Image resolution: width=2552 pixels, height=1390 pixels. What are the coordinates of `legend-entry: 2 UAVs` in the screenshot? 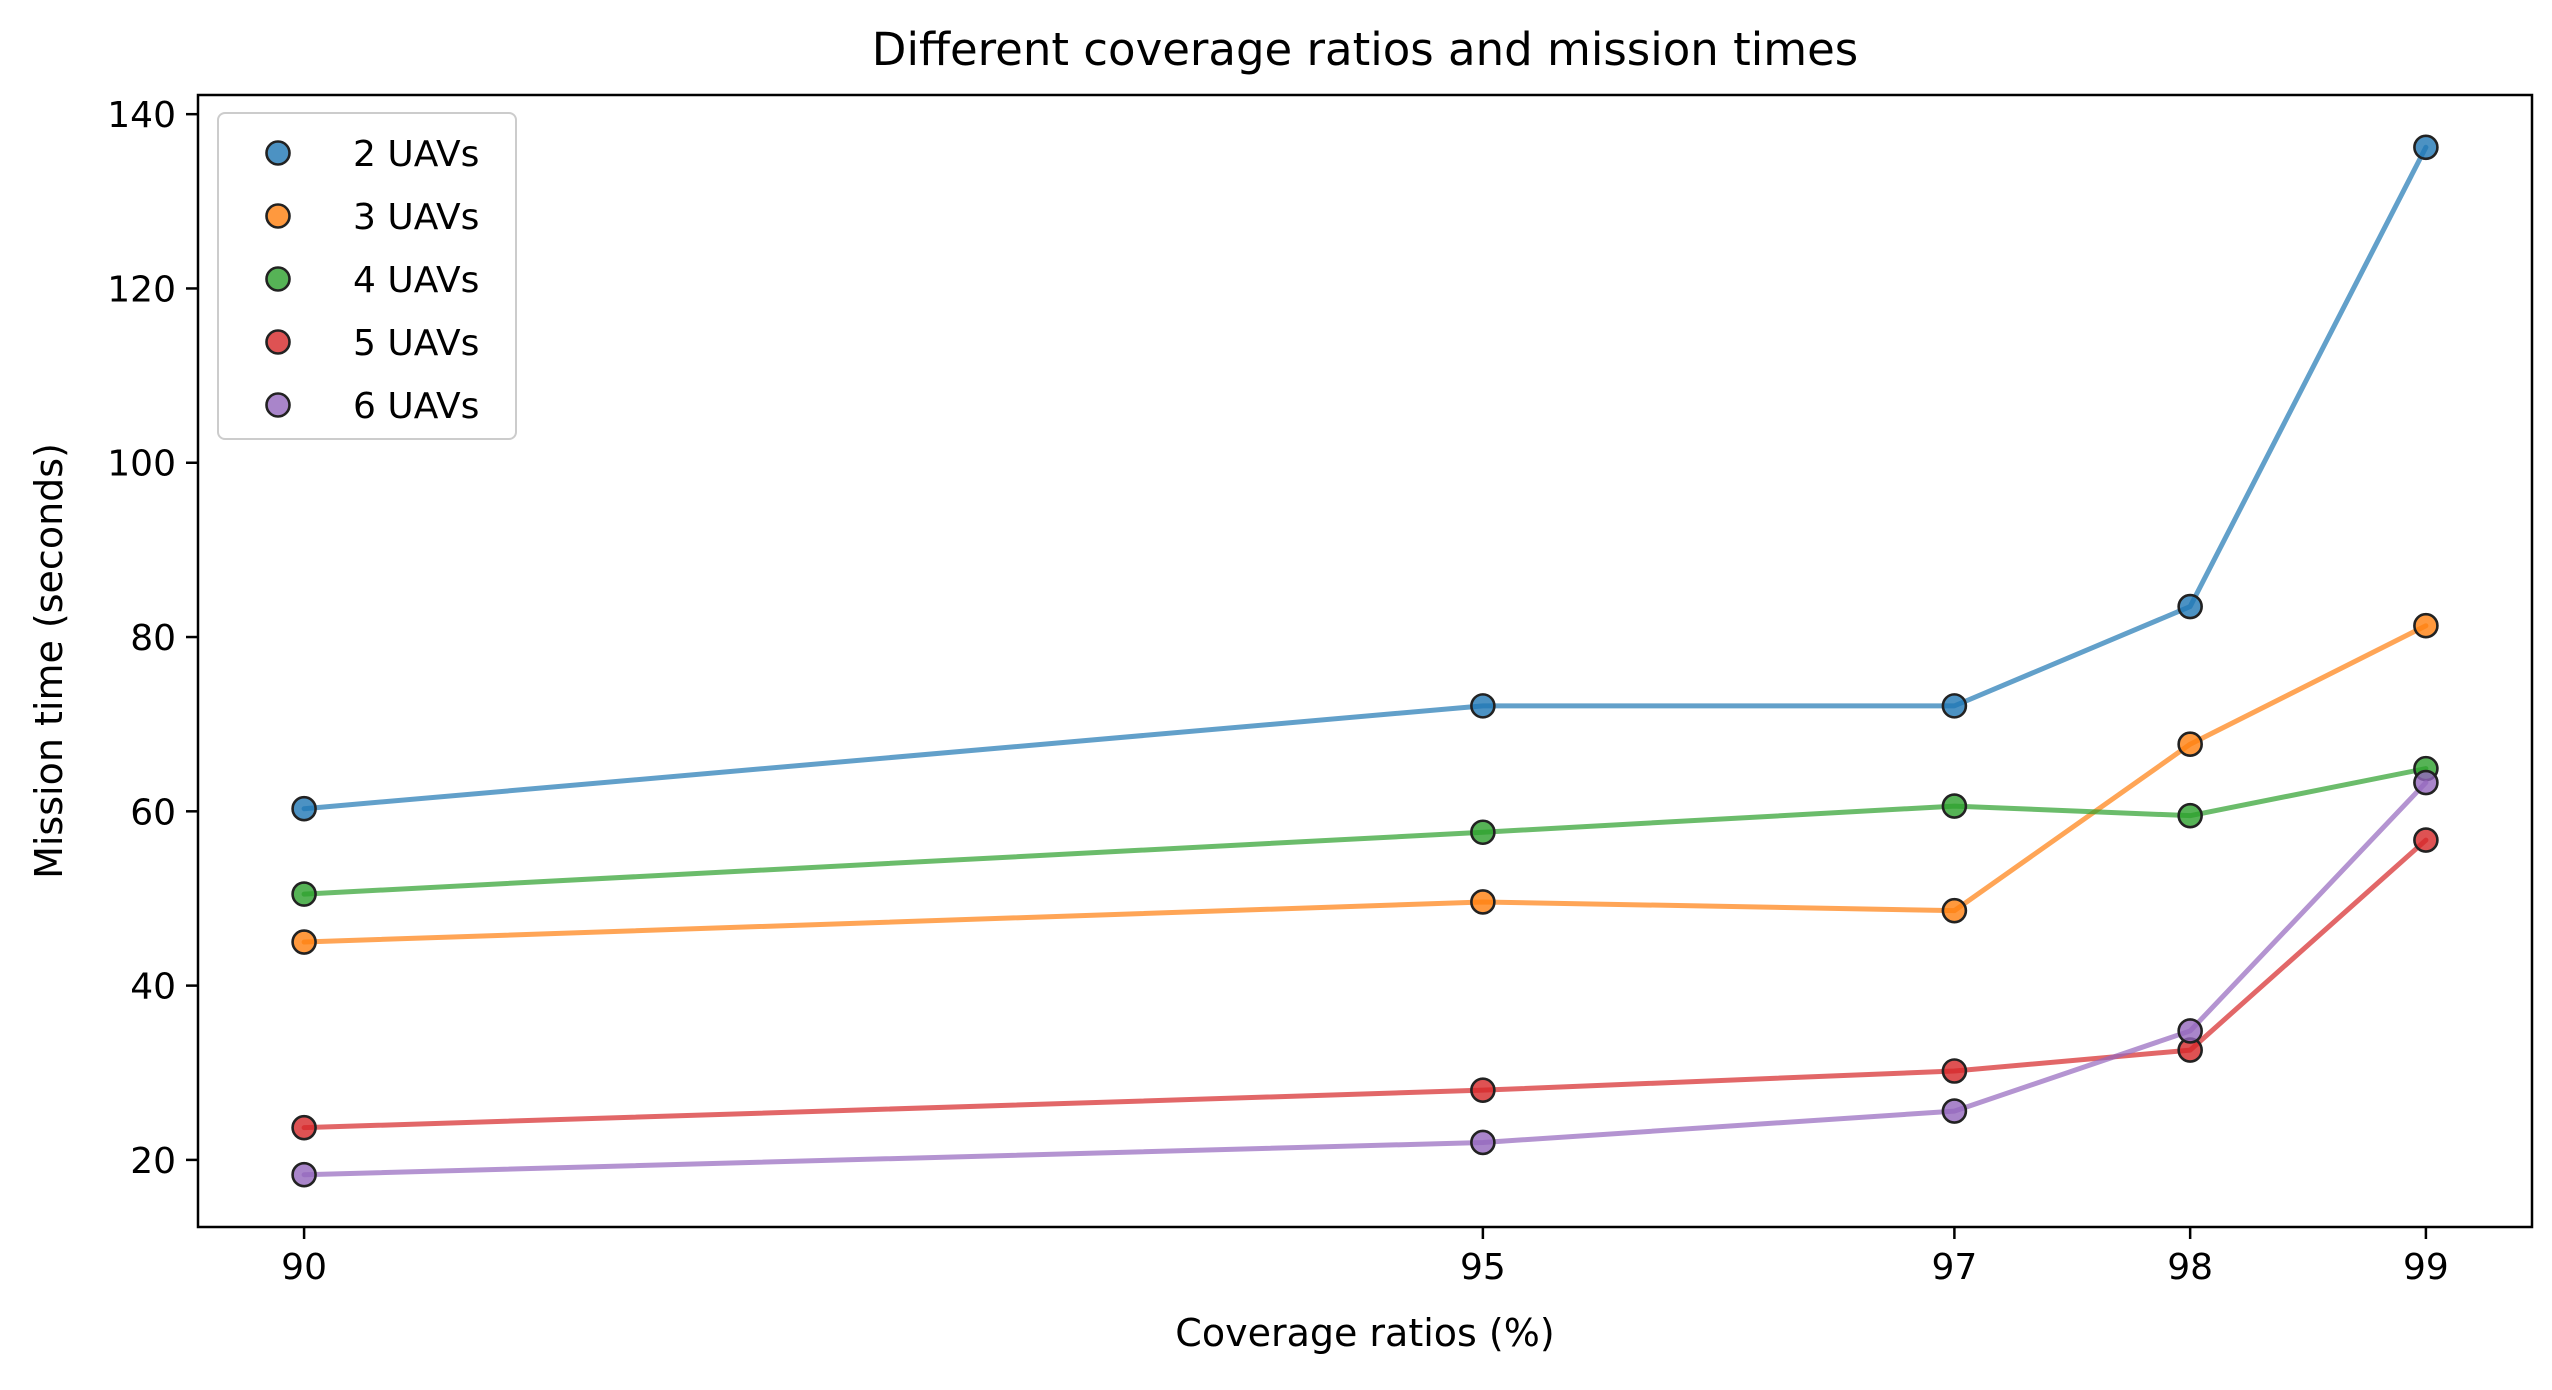 It's located at (372, 154).